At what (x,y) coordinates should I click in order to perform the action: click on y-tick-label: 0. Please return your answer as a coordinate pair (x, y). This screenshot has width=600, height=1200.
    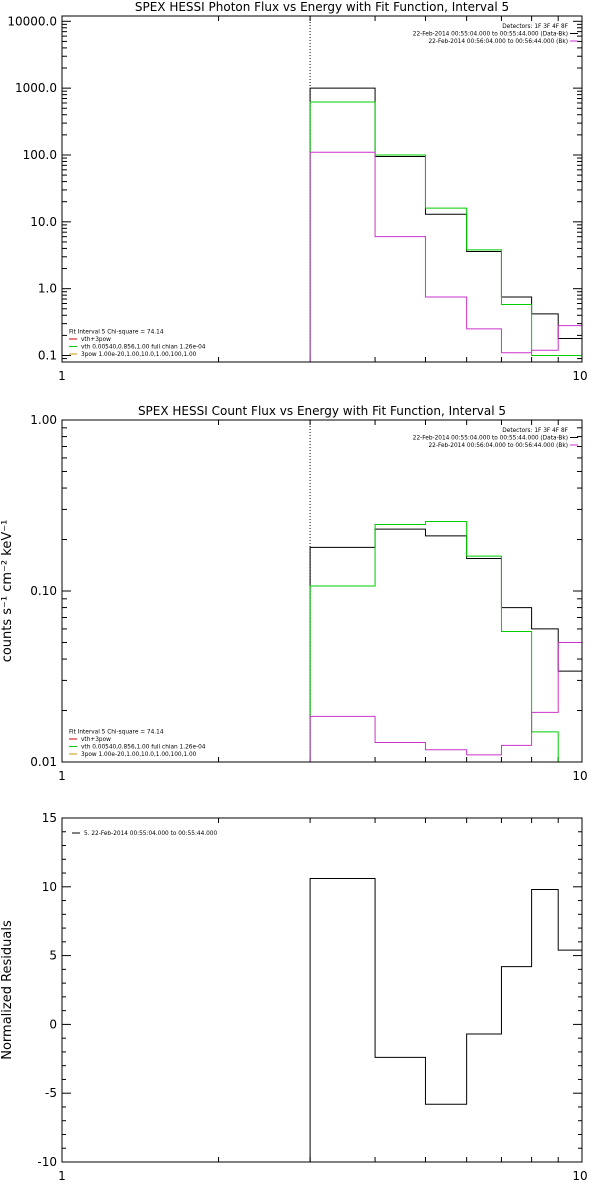
    Looking at the image, I should click on (53, 1024).